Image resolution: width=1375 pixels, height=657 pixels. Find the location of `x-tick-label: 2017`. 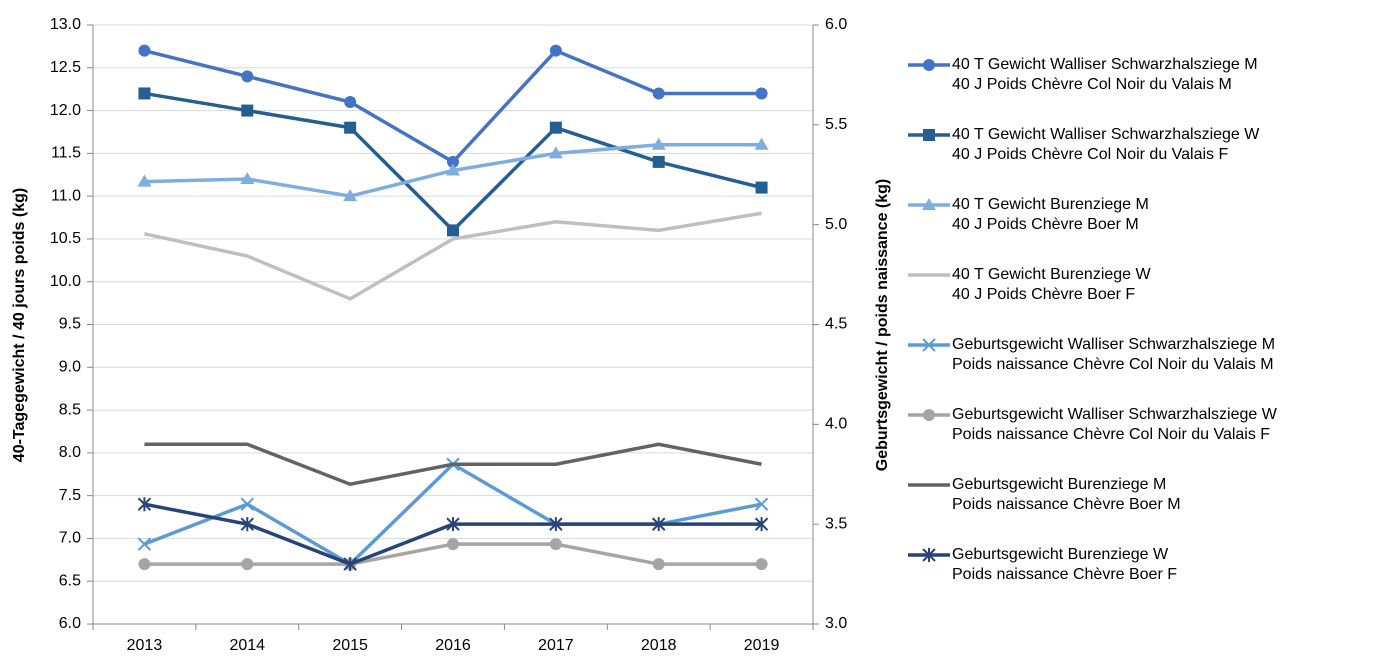

x-tick-label: 2017 is located at coordinates (556, 645).